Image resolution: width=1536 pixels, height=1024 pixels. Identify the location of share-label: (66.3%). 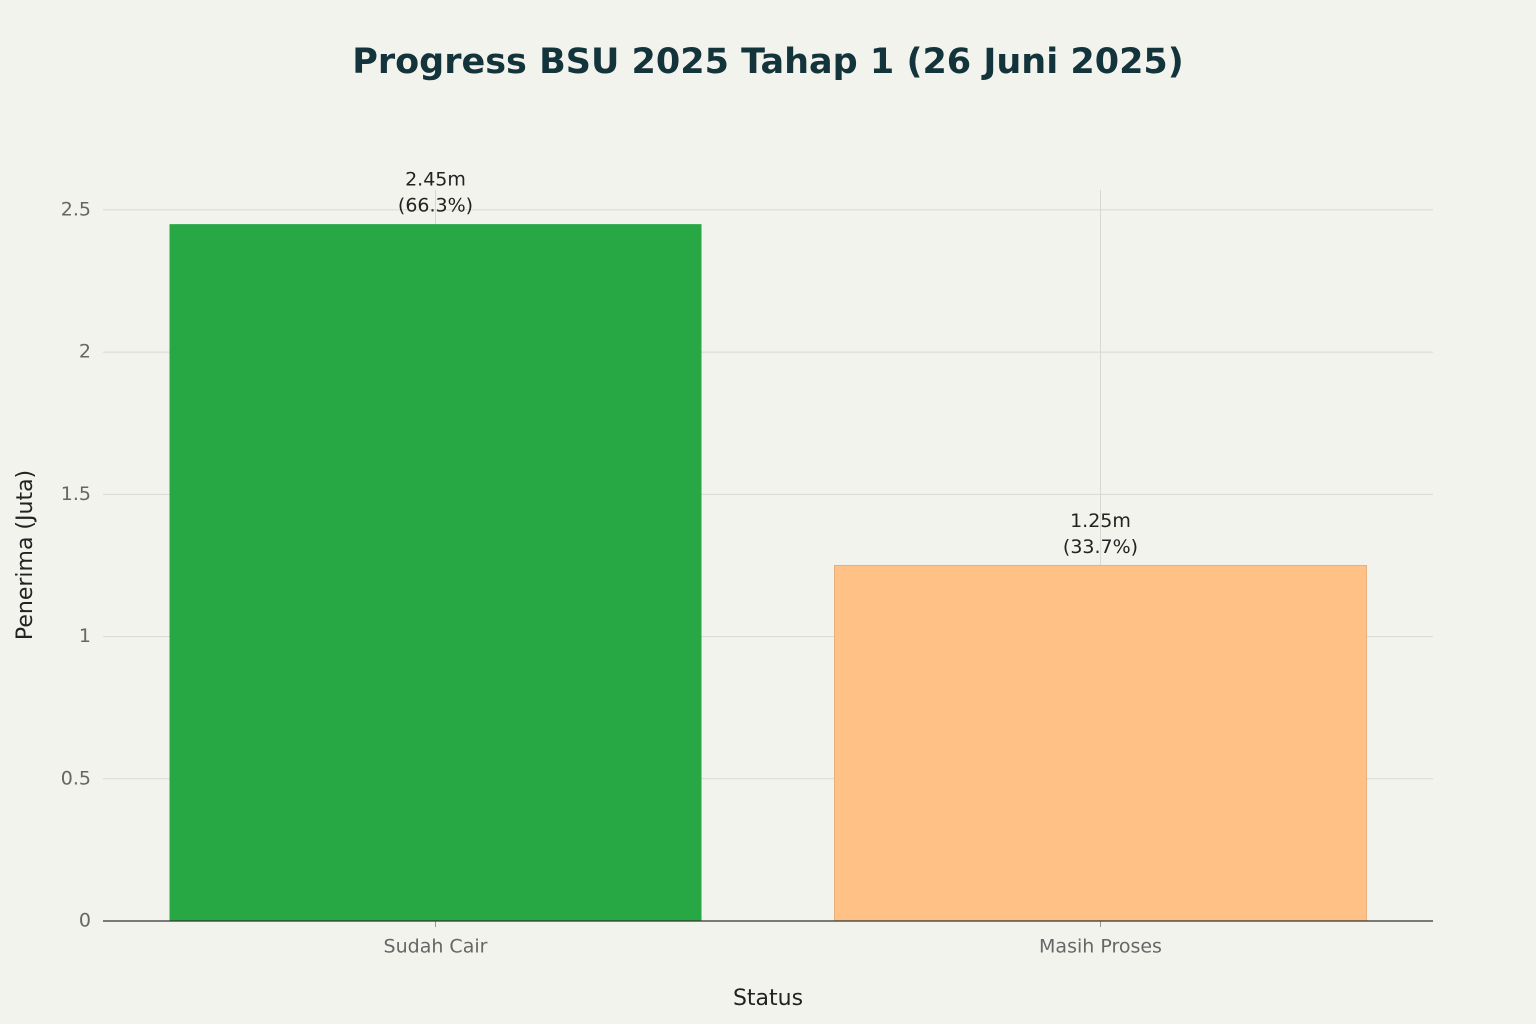
(435, 206).